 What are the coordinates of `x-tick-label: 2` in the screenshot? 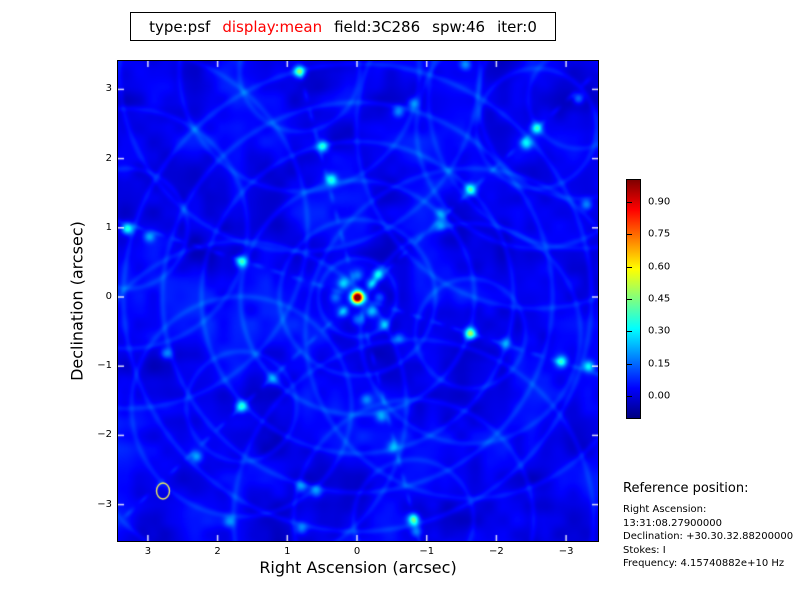 It's located at (217, 551).